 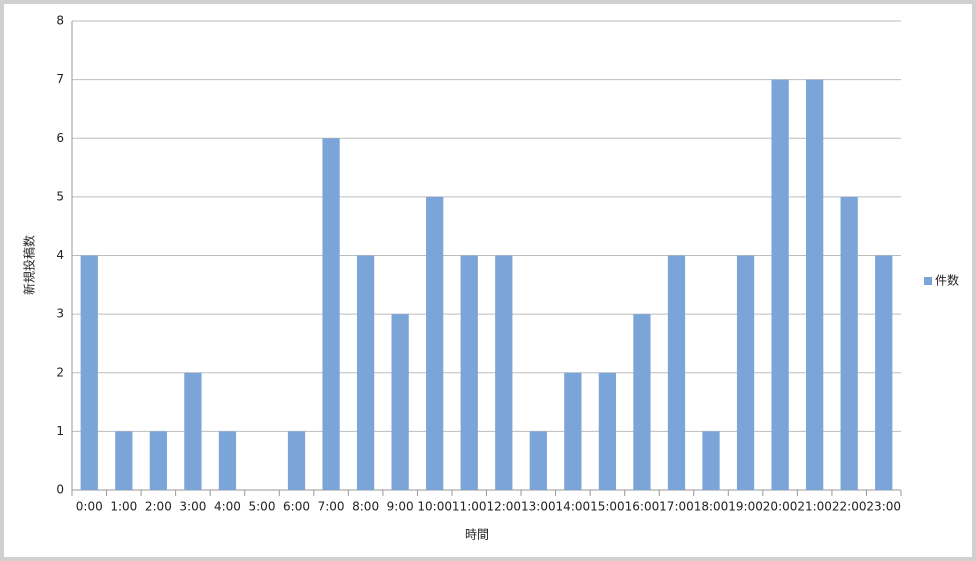 What do you see at coordinates (192, 507) in the screenshot?
I see `x-tick-label: 3:00` at bounding box center [192, 507].